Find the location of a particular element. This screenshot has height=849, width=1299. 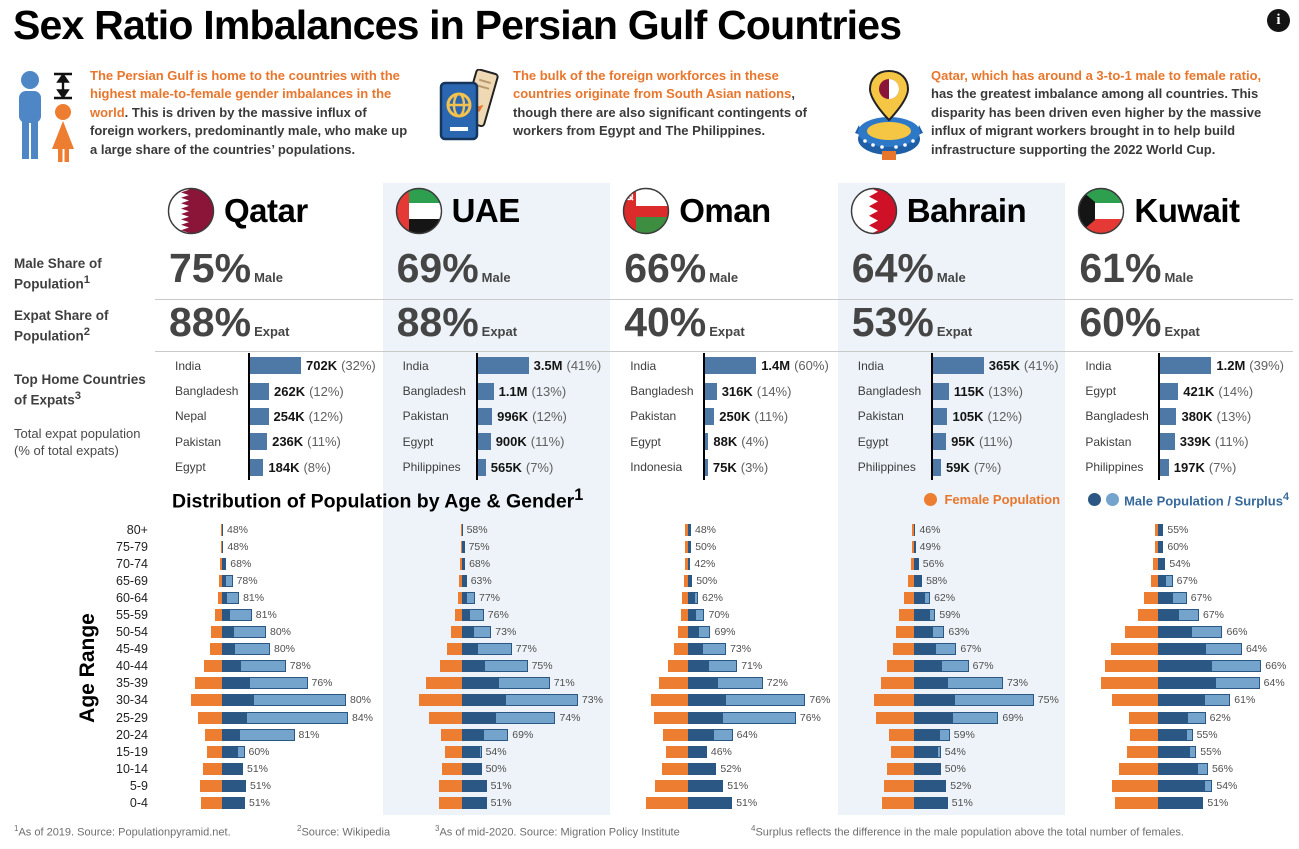

expat-value-label: 250K is located at coordinates (735, 416).